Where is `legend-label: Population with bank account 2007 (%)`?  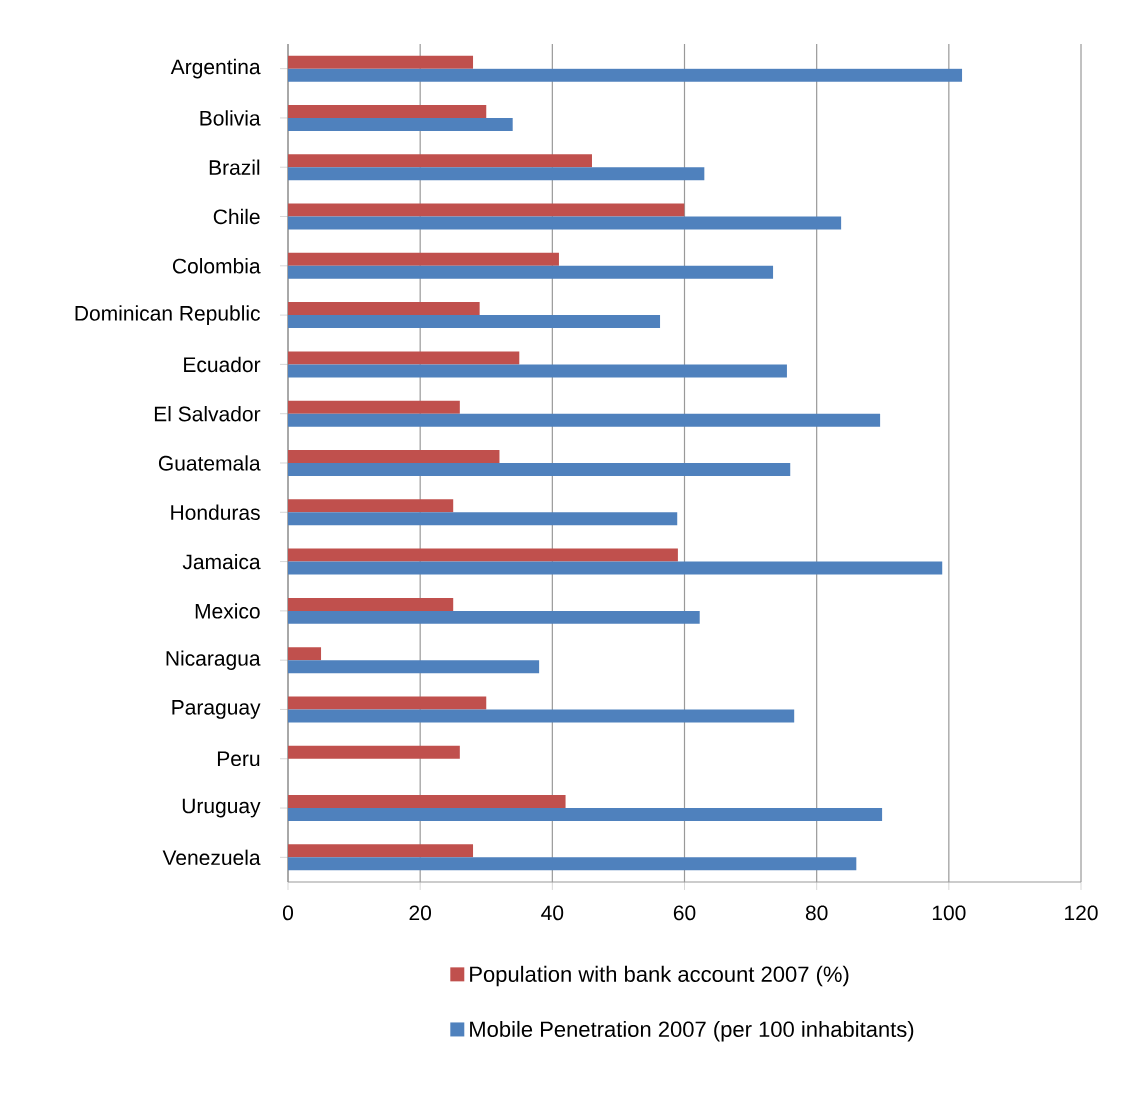
legend-label: Population with bank account 2007 (%) is located at coordinates (659, 976).